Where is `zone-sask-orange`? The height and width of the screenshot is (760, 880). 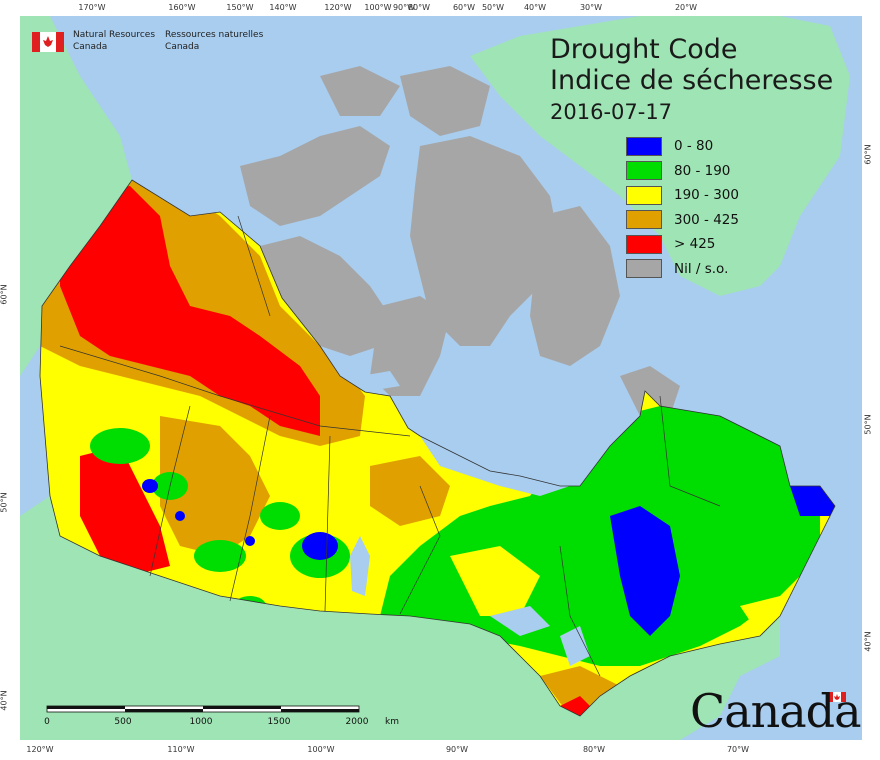 zone-sask-orange is located at coordinates (410, 491).